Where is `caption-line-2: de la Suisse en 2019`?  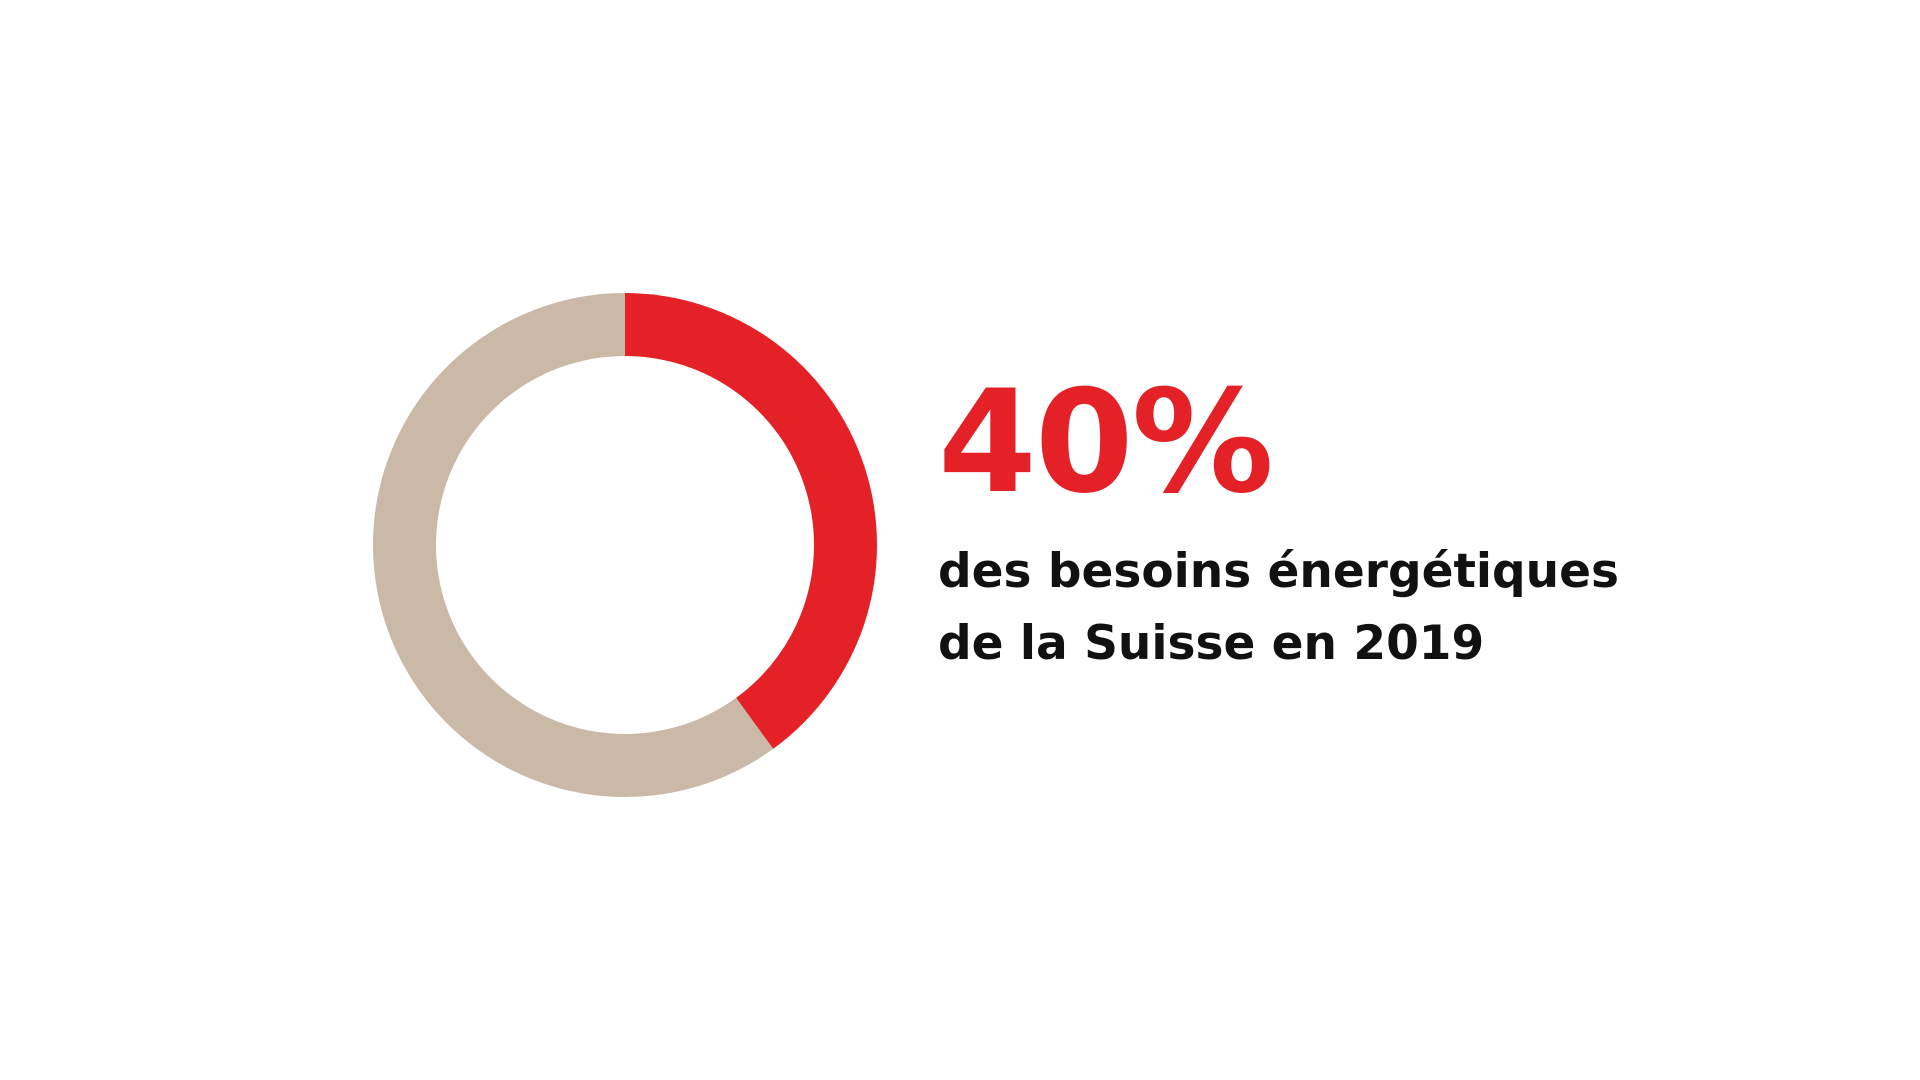 caption-line-2: de la Suisse en 2019 is located at coordinates (1211, 643).